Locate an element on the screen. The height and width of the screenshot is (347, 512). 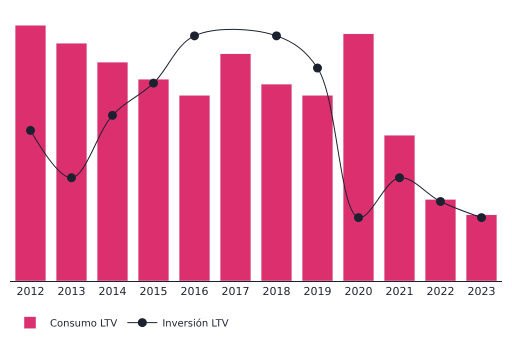
x-tick-label: 2022 is located at coordinates (440, 291).